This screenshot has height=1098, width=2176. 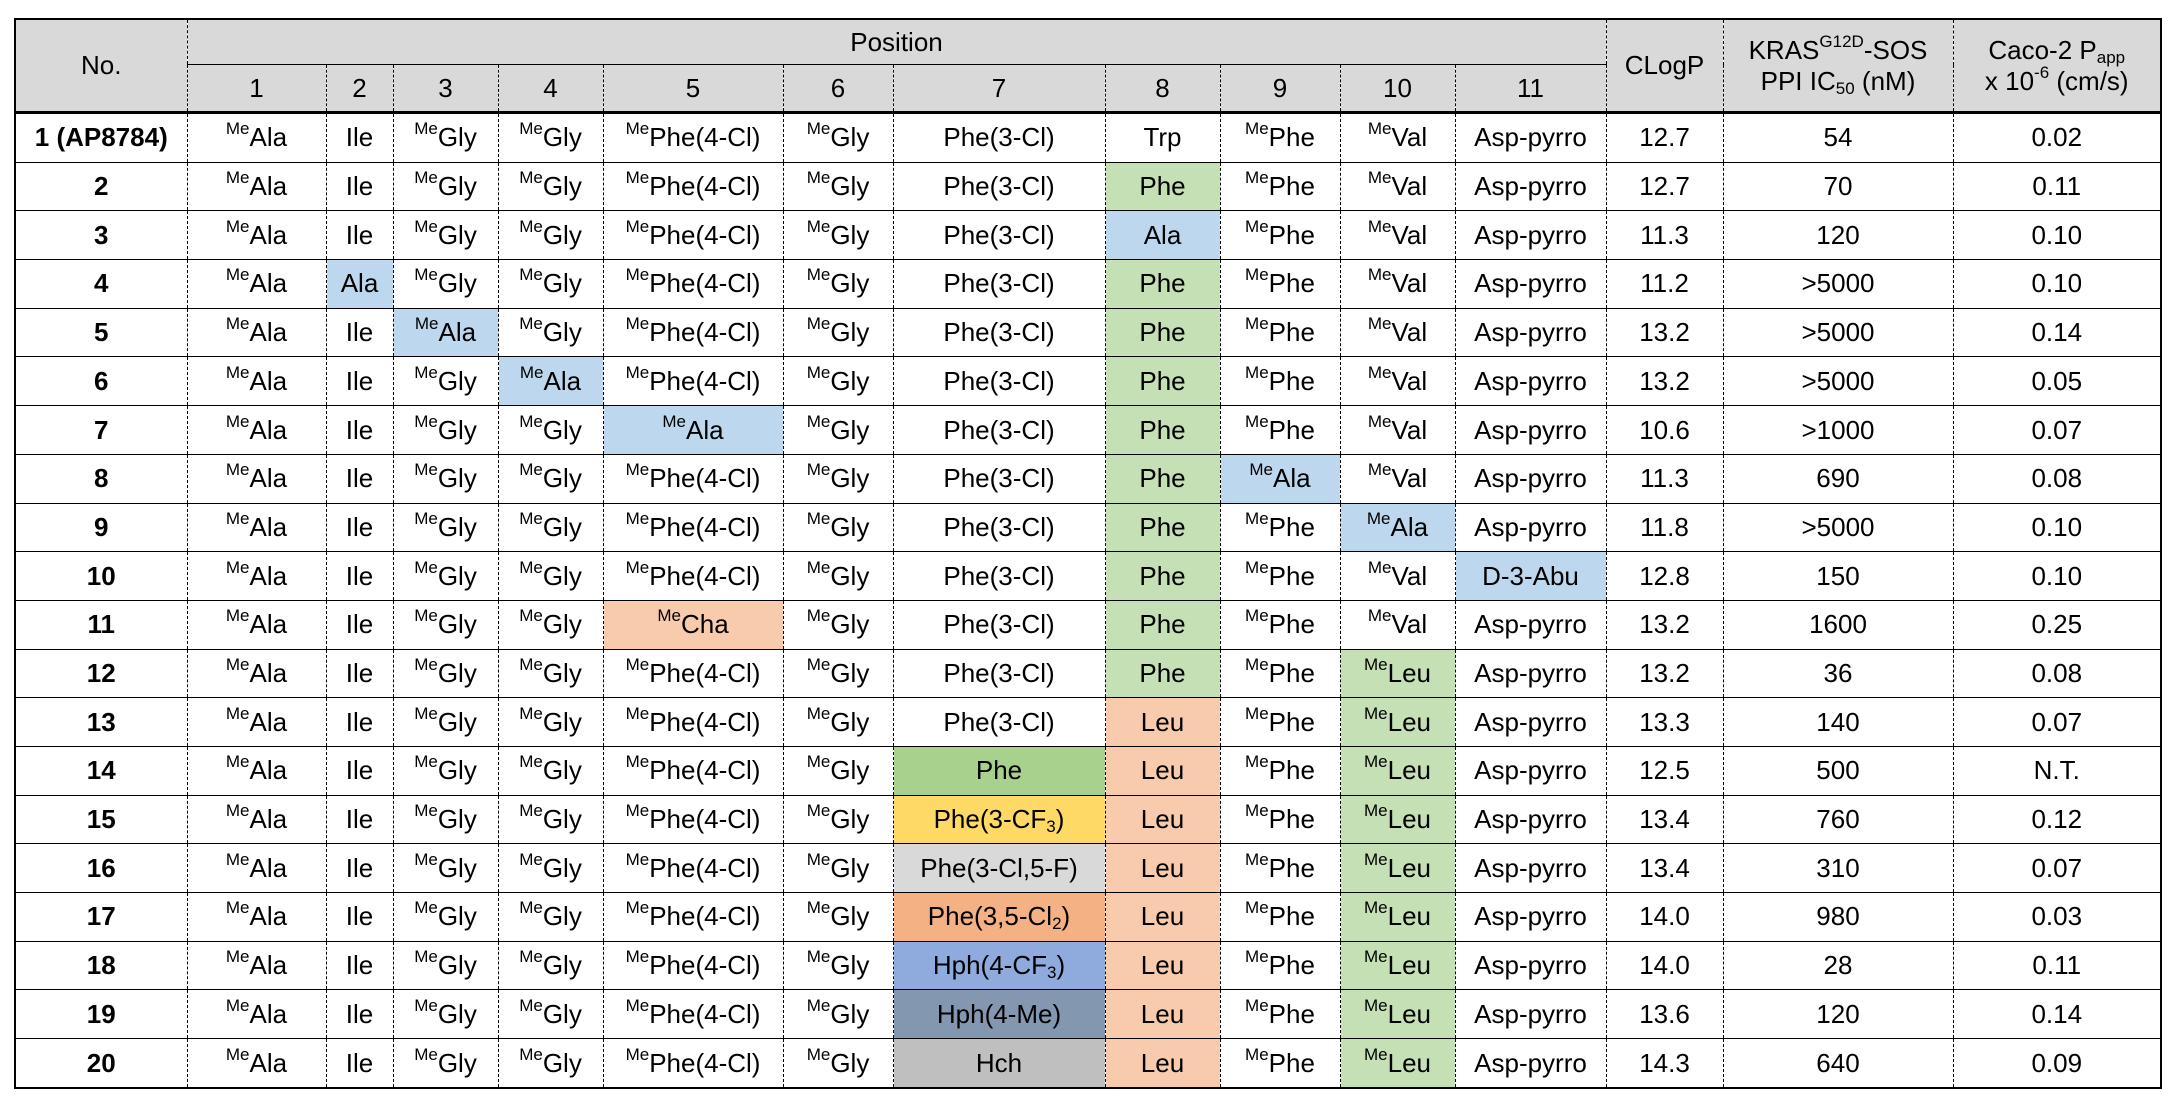 What do you see at coordinates (1530, 89) in the screenshot?
I see `header-position-11: 11` at bounding box center [1530, 89].